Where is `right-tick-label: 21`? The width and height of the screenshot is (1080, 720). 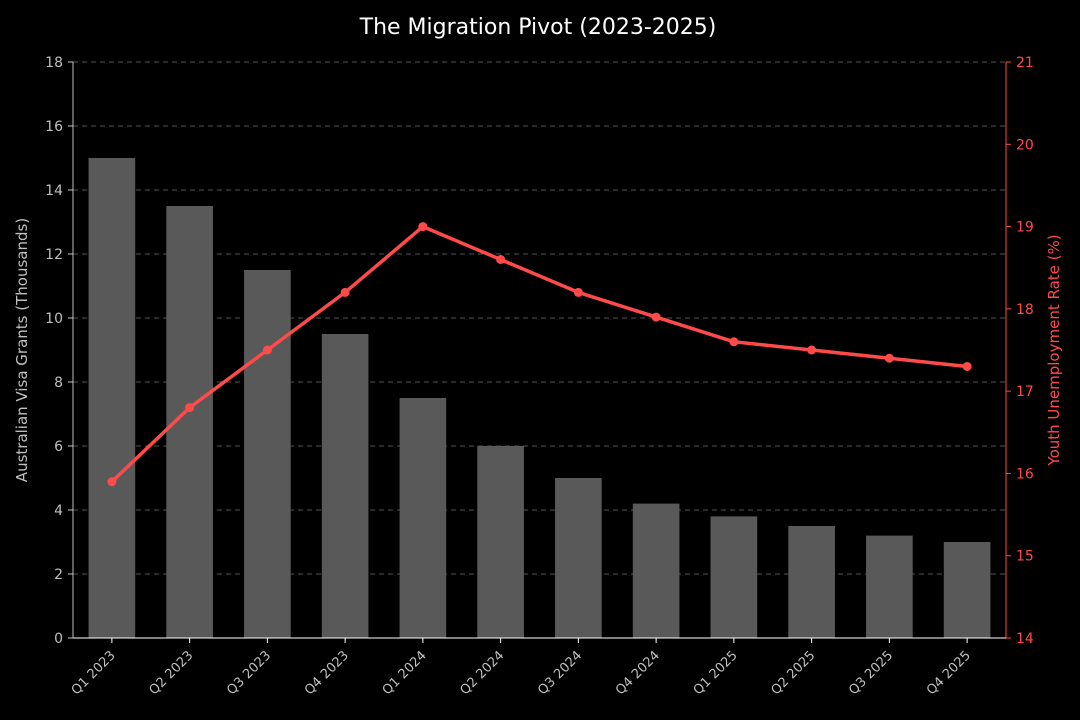
right-tick-label: 21 is located at coordinates (1025, 63).